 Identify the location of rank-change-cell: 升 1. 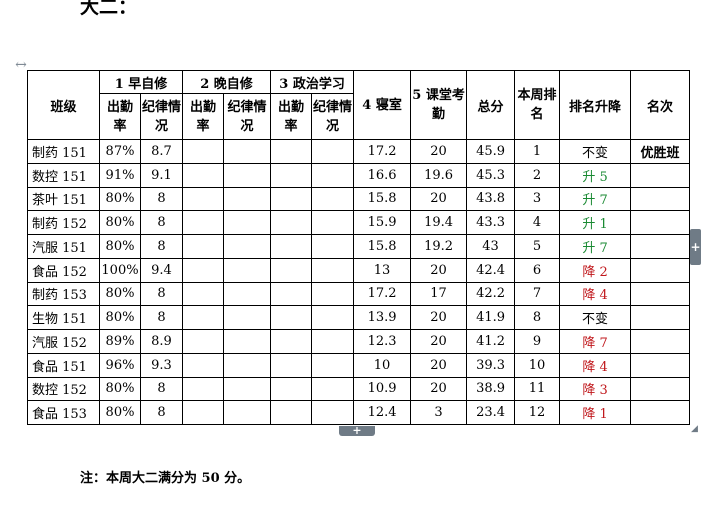
(595, 222).